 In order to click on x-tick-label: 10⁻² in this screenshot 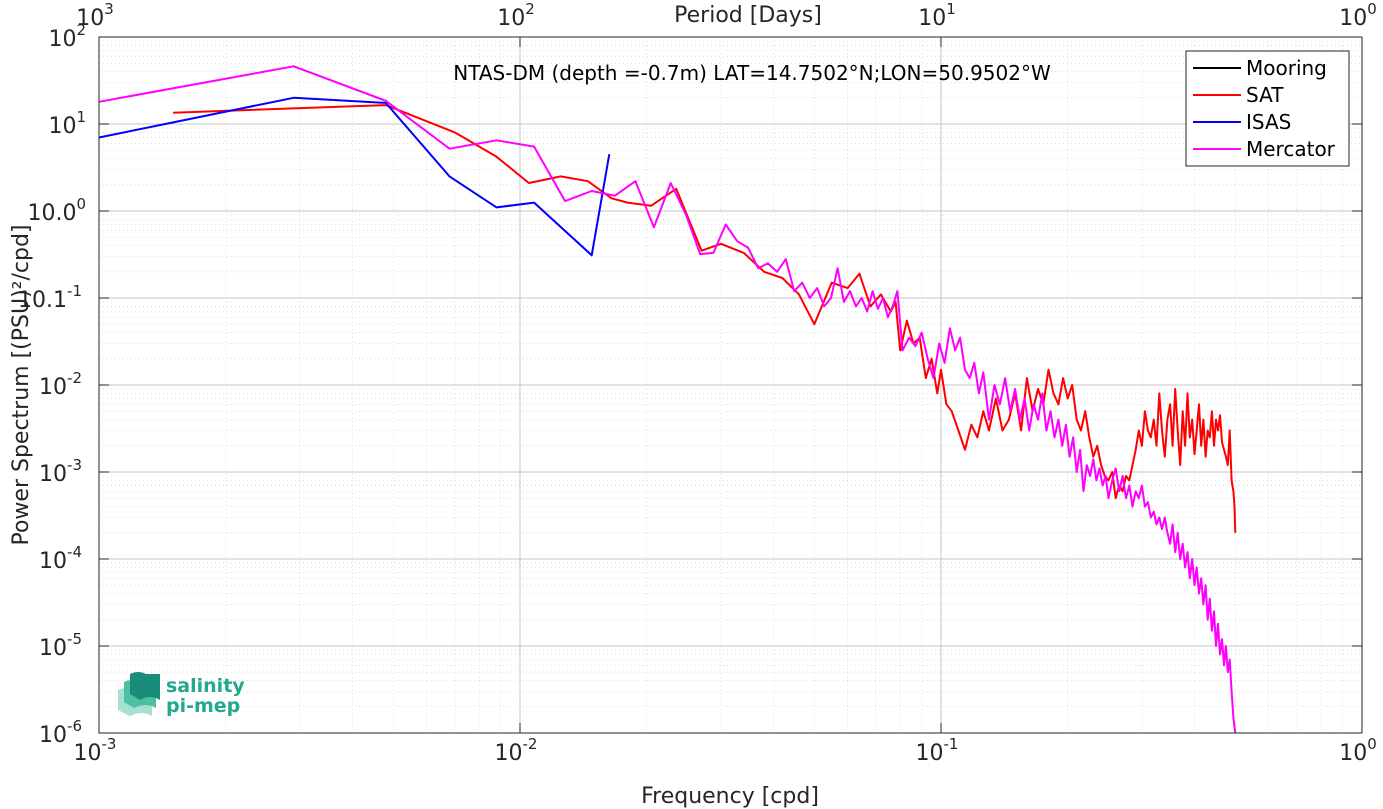, I will do `click(516, 750)`.